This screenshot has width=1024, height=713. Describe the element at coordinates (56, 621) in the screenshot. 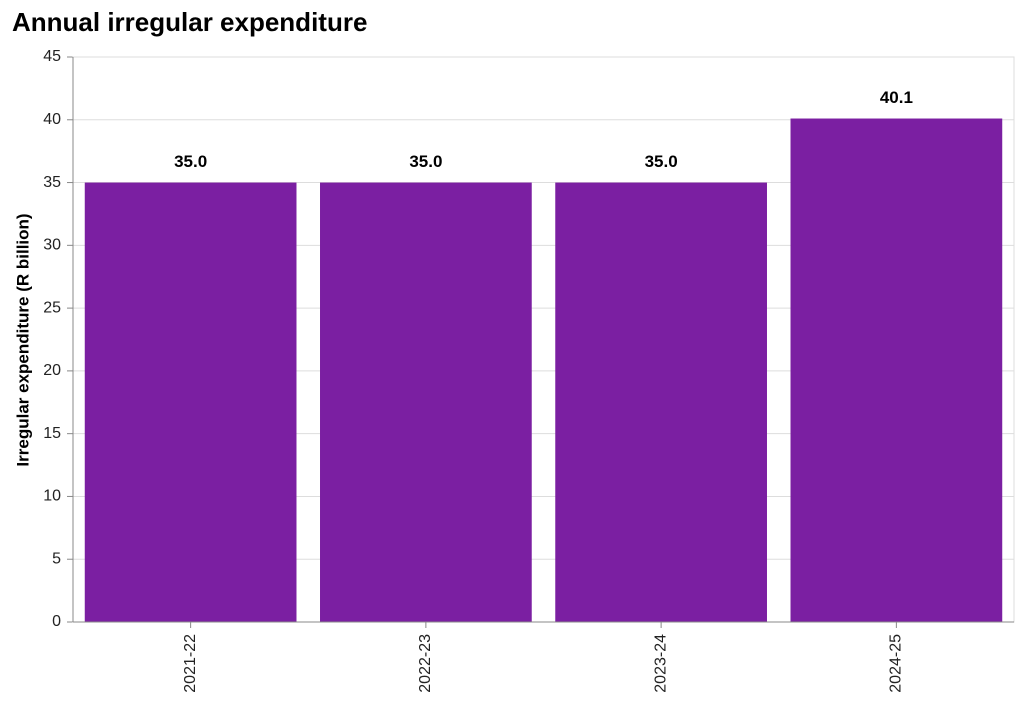

I see `y-tick-label: 0` at that location.